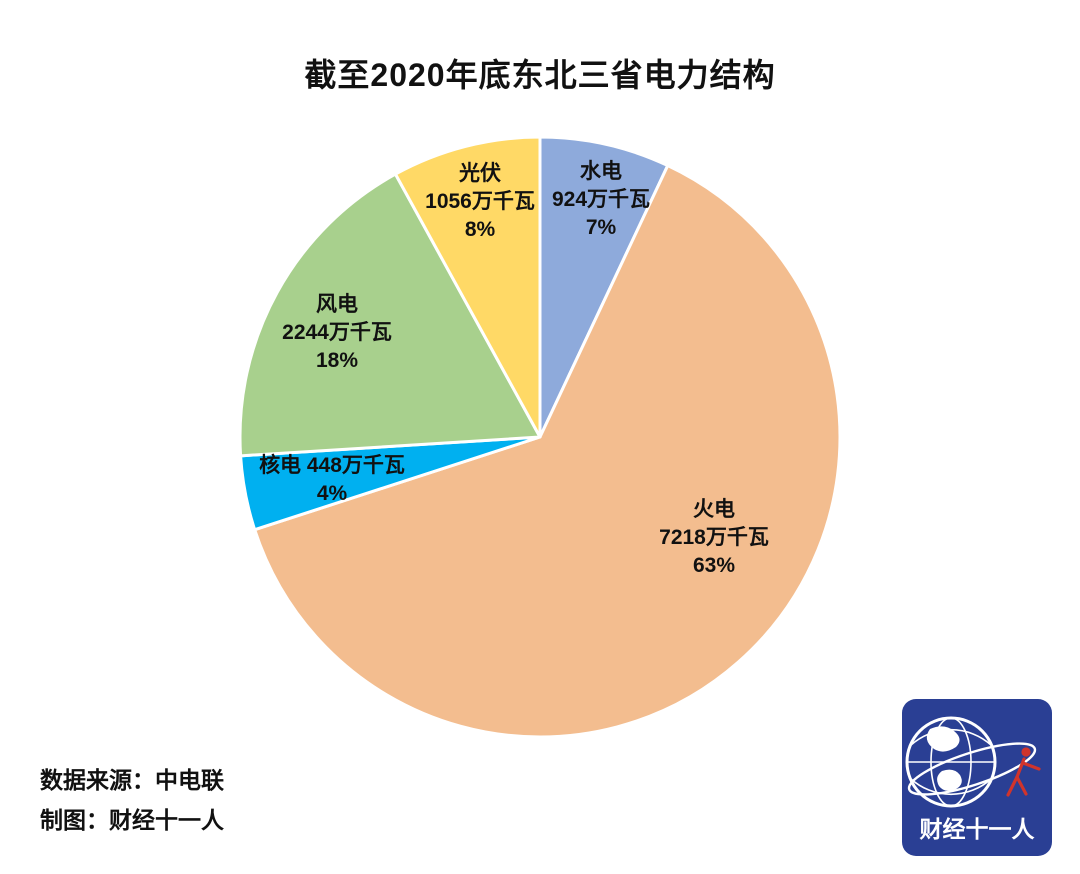 The image size is (1080, 874). I want to click on pie-slice-wind, so click(390, 315).